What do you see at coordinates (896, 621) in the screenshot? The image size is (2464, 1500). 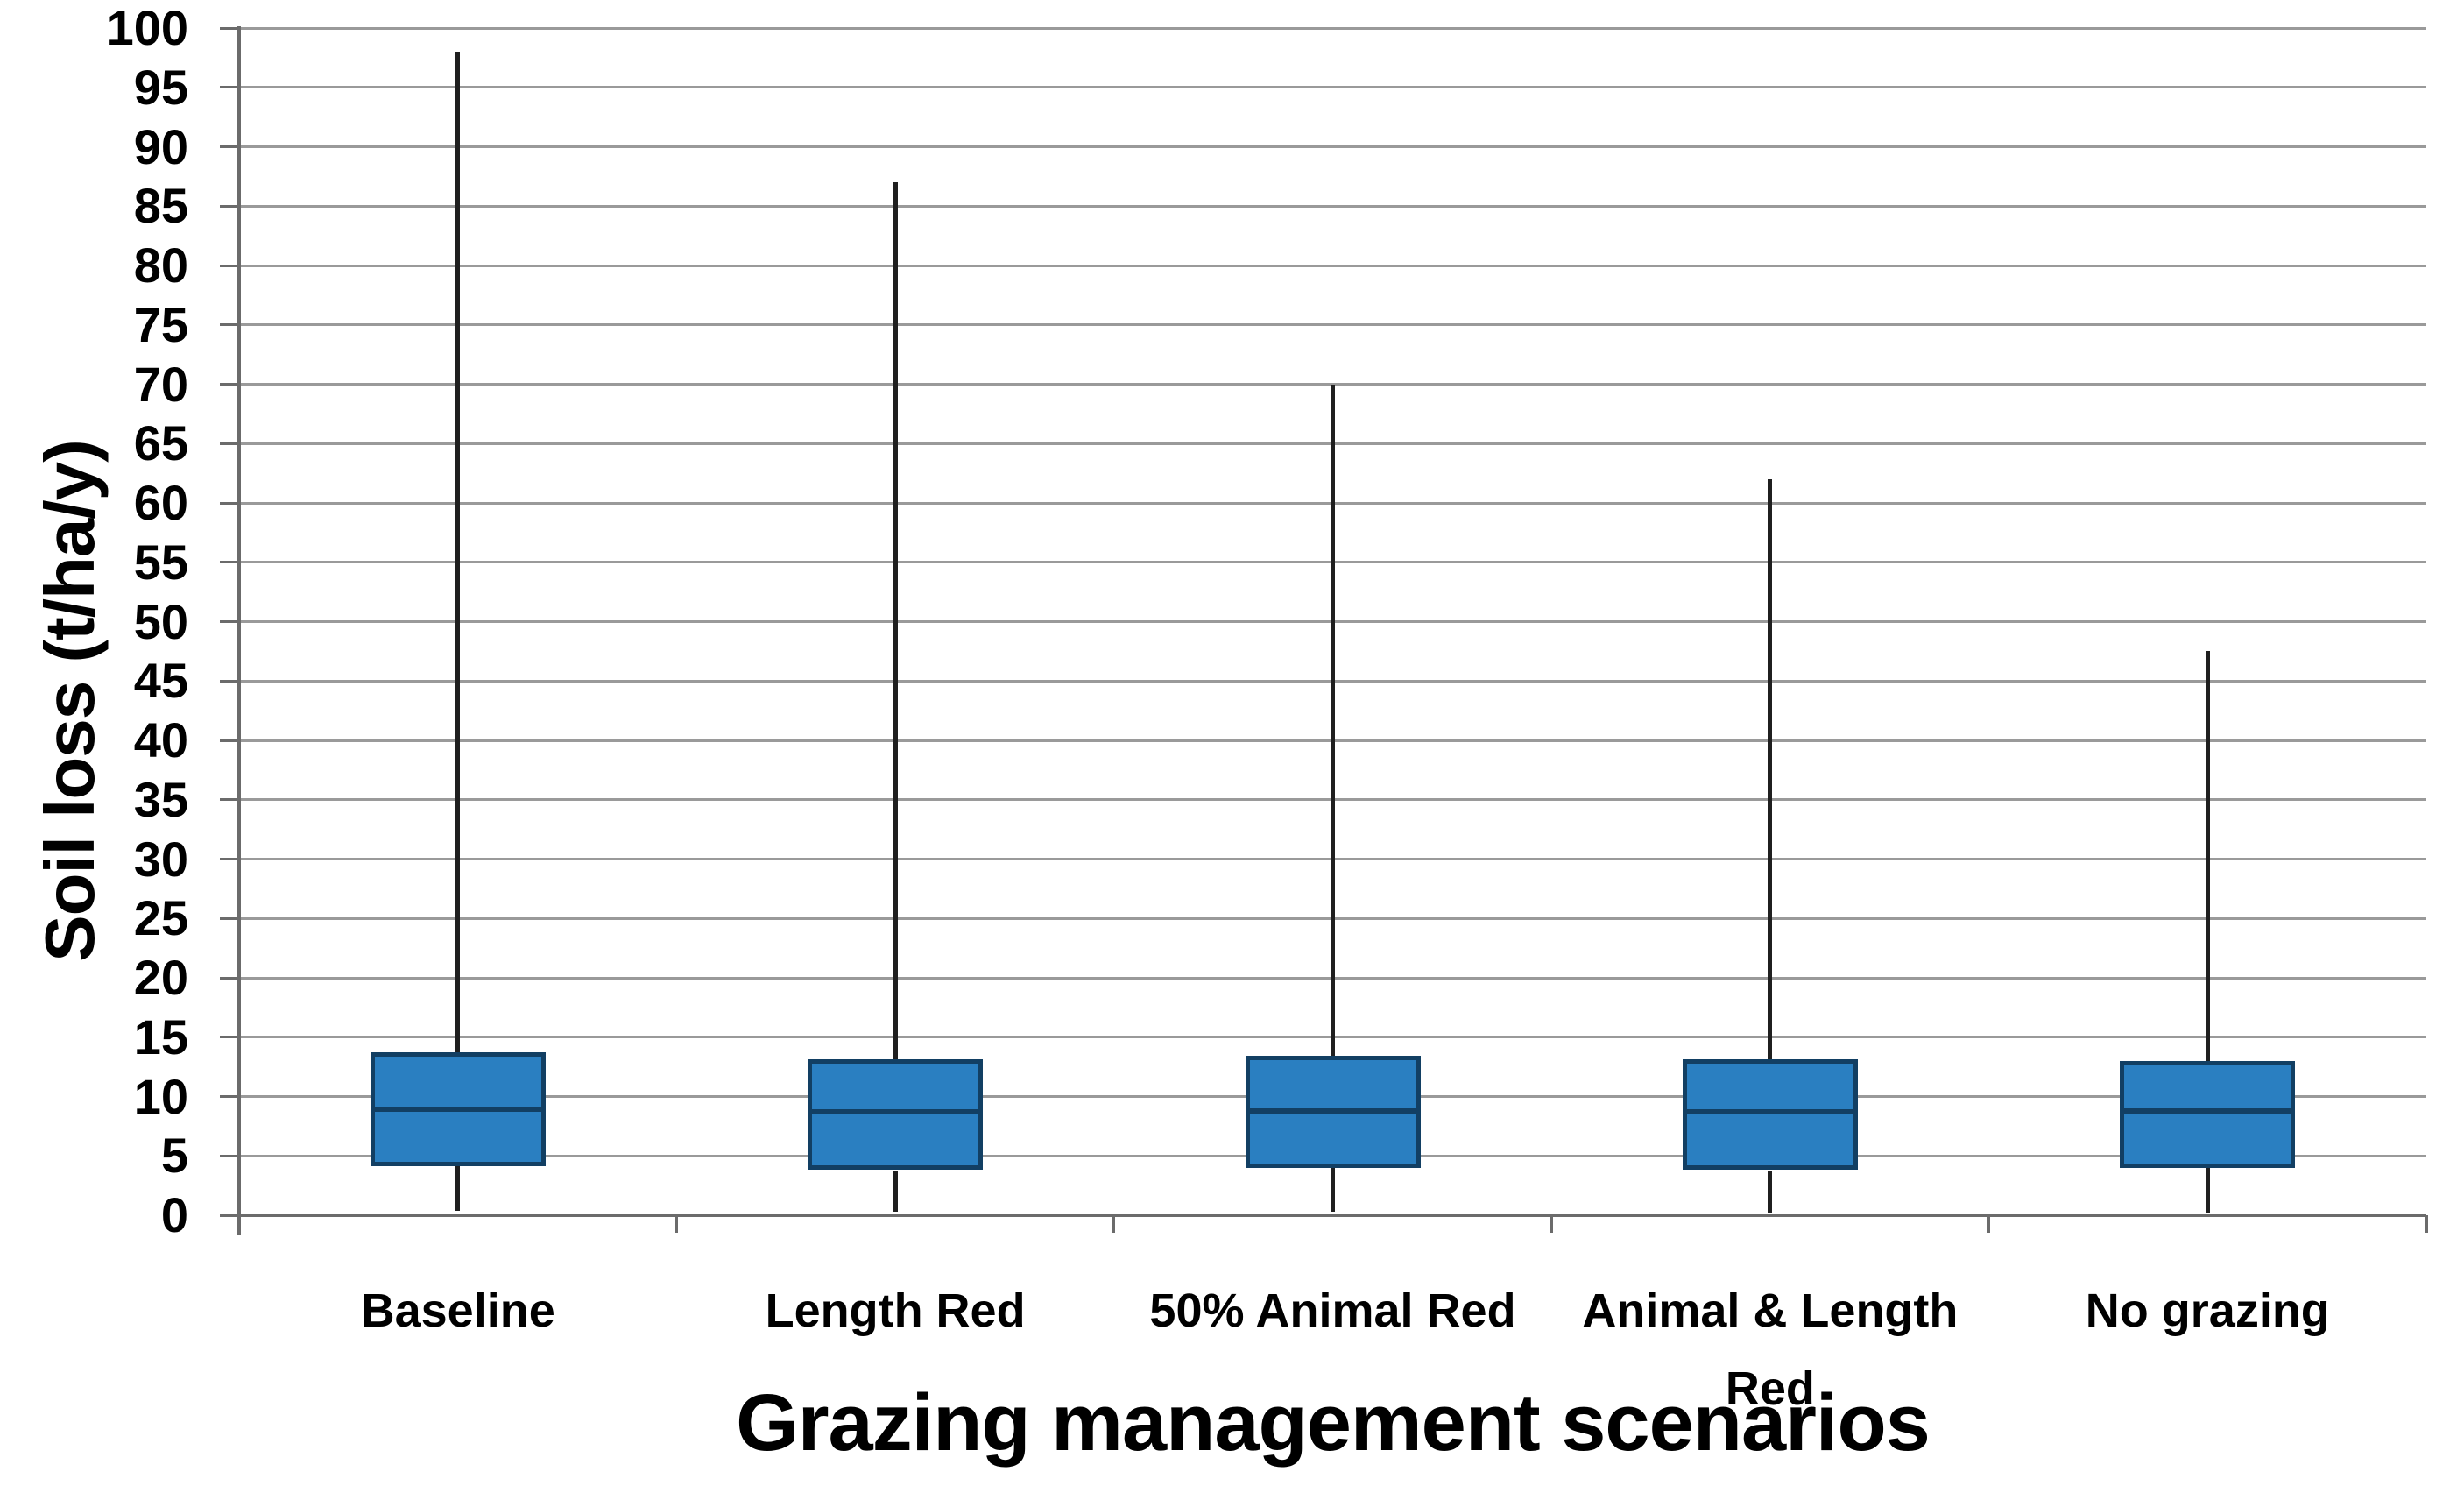 I see `whisker-upper-length-red` at bounding box center [896, 621].